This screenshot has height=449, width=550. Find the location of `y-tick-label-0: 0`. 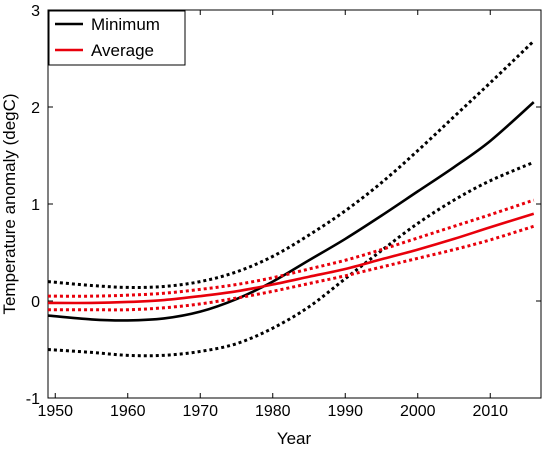

y-tick-label-0: 0 is located at coordinates (35, 302).